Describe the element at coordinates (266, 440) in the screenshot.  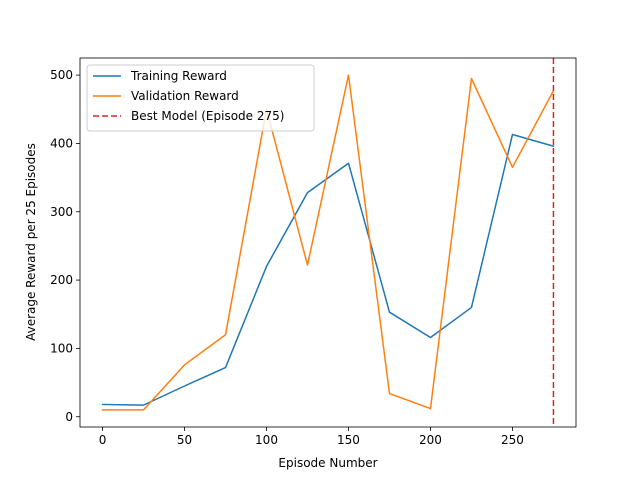
I see `x-tick-label: 100` at that location.